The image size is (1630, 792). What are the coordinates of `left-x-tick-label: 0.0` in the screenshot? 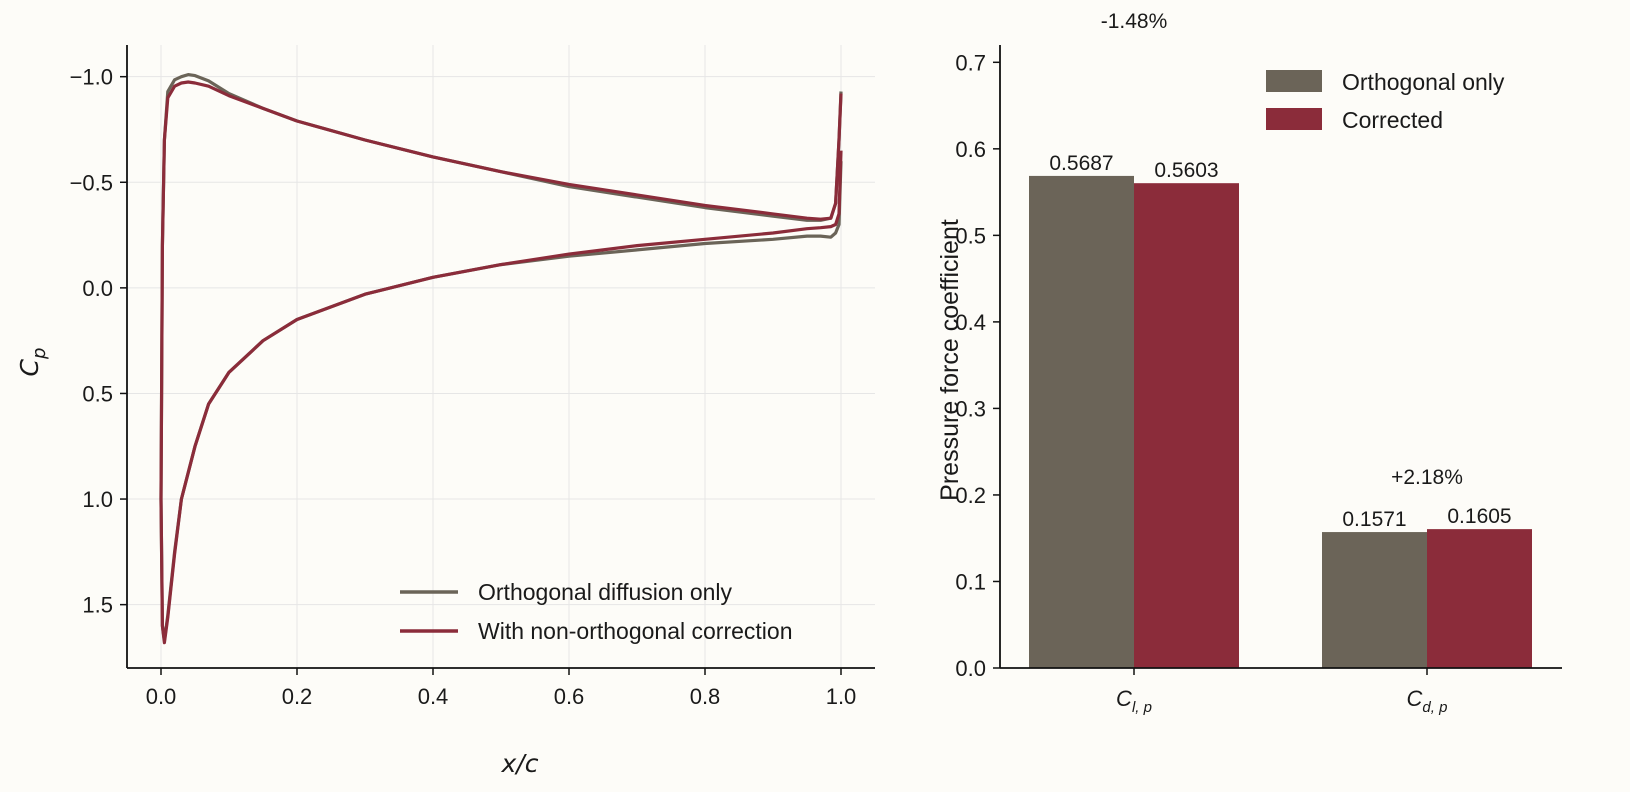 It's located at (161, 696).